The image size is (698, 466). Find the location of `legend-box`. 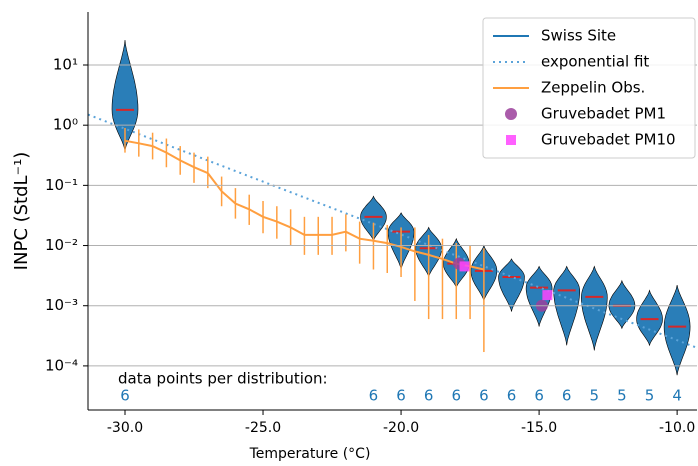

legend-box is located at coordinates (589, 88).